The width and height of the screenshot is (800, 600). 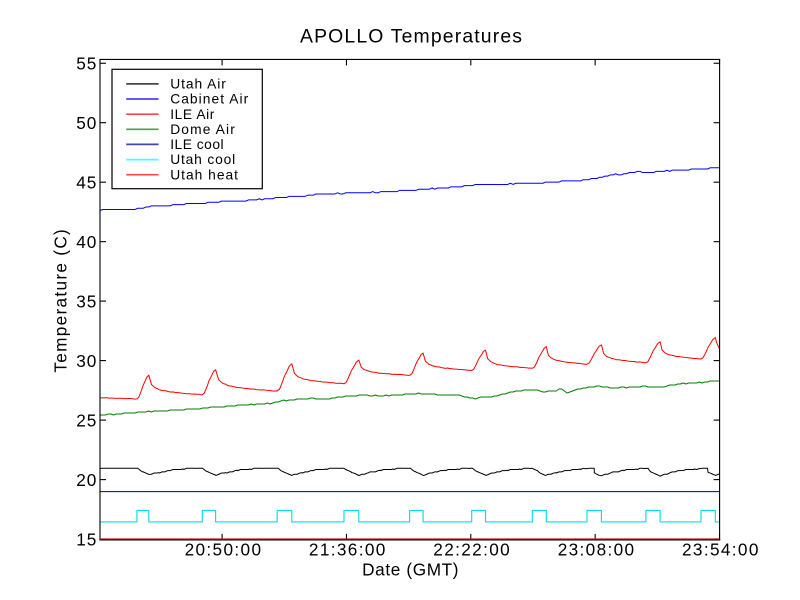 What do you see at coordinates (86, 480) in the screenshot?
I see `svg-text: 20` at bounding box center [86, 480].